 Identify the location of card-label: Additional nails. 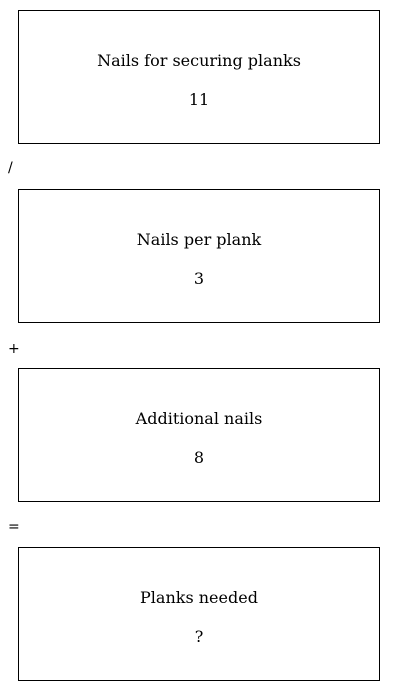
(199, 419).